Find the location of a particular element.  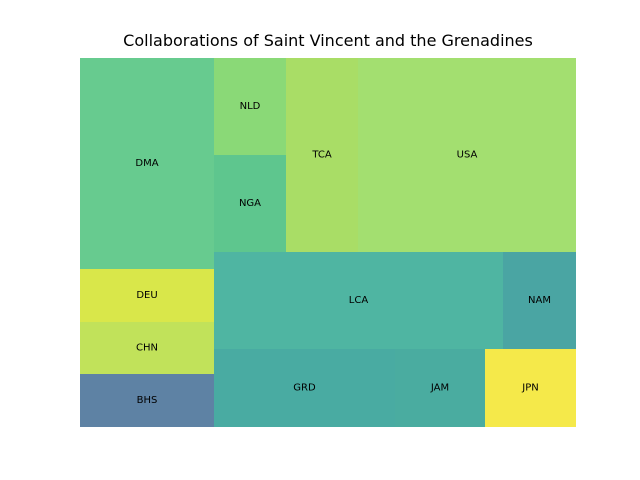

tile-bhs is located at coordinates (147, 400).